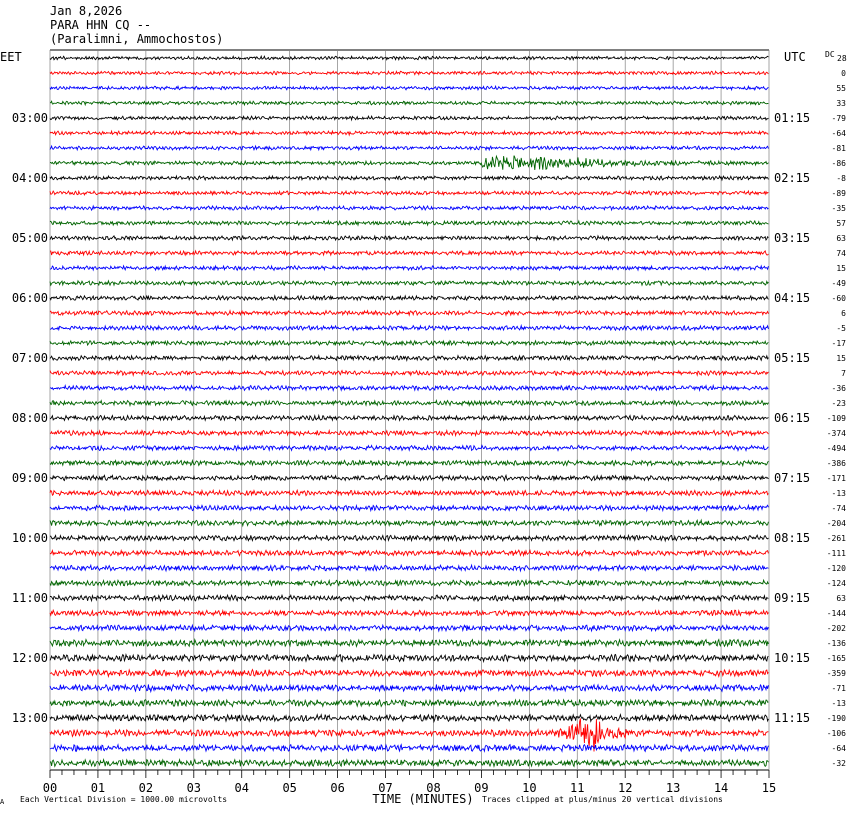 The height and width of the screenshot is (814, 850). What do you see at coordinates (481, 788) in the screenshot?
I see `x-tick-label: 09` at bounding box center [481, 788].